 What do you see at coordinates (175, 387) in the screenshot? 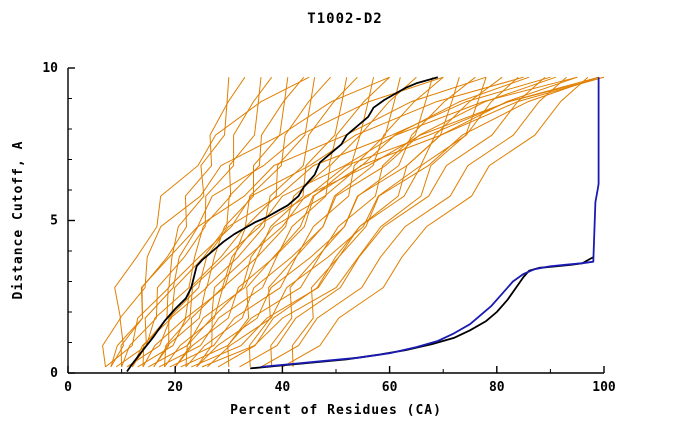
I see `x-tick-label: 20` at bounding box center [175, 387].